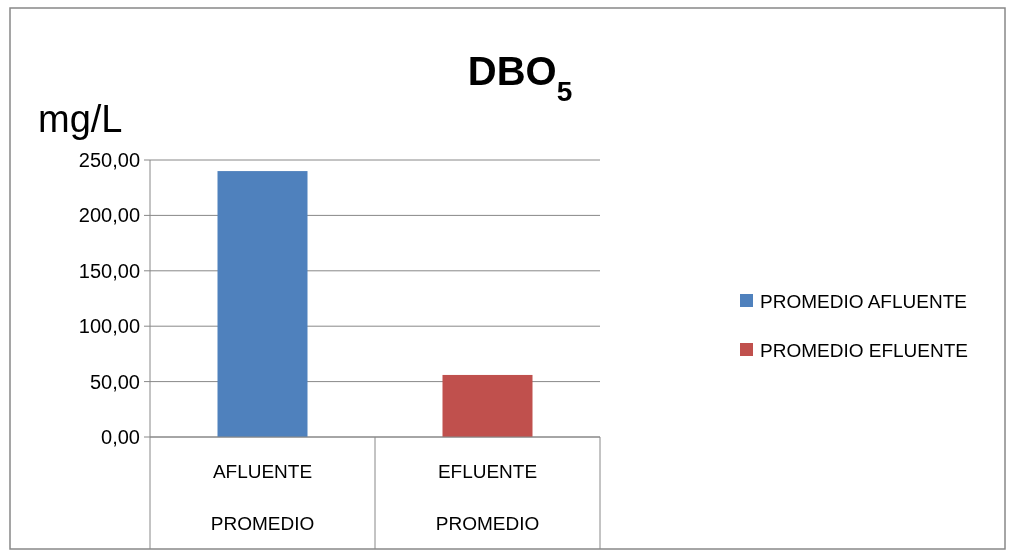  What do you see at coordinates (487, 497) in the screenshot?
I see `category-label: EFLUENTE PROMEDIO` at bounding box center [487, 497].